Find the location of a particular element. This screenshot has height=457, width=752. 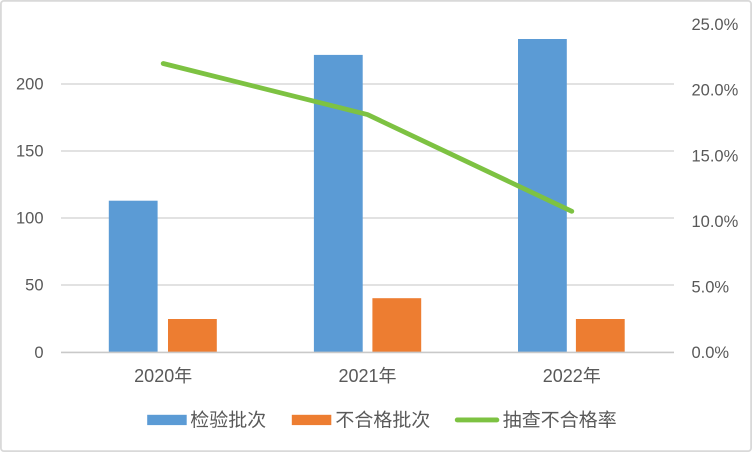

svg-text: 2022 is located at coordinates (563, 376).